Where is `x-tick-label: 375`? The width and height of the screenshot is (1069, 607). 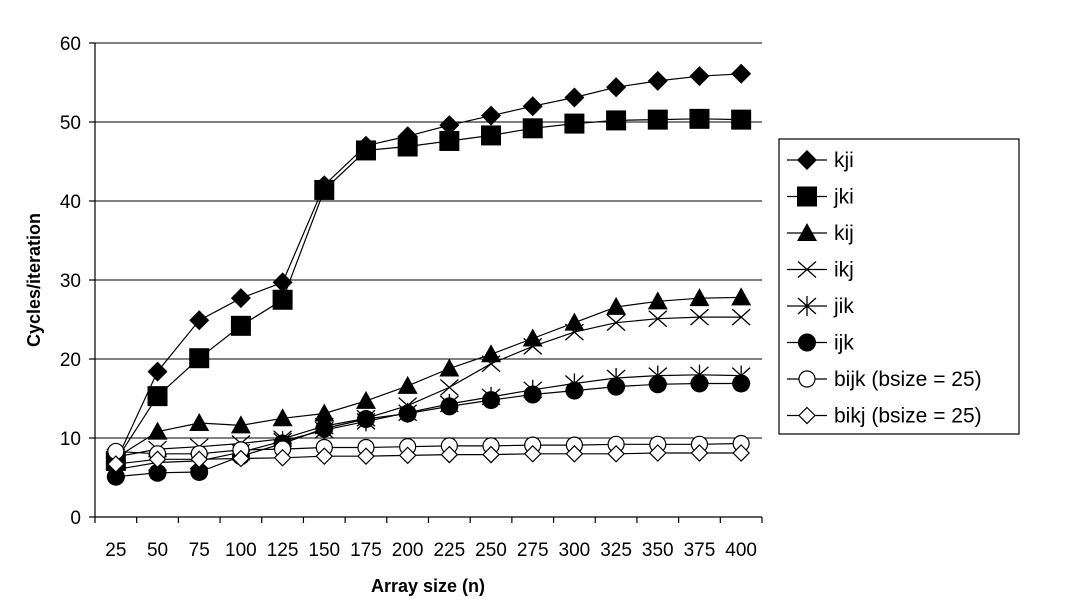
x-tick-label: 375 is located at coordinates (700, 550).